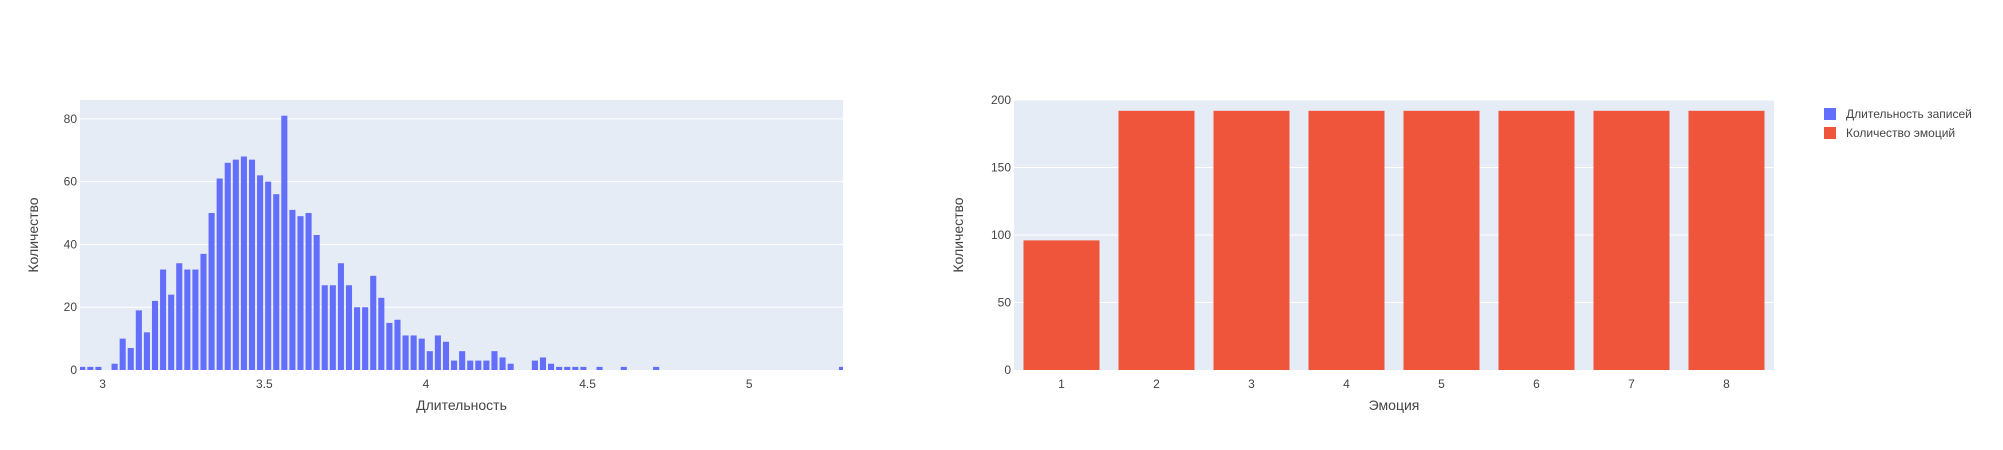 The height and width of the screenshot is (450, 2003). What do you see at coordinates (1394, 405) in the screenshot?
I see `x-axis-title: Эмоция` at bounding box center [1394, 405].